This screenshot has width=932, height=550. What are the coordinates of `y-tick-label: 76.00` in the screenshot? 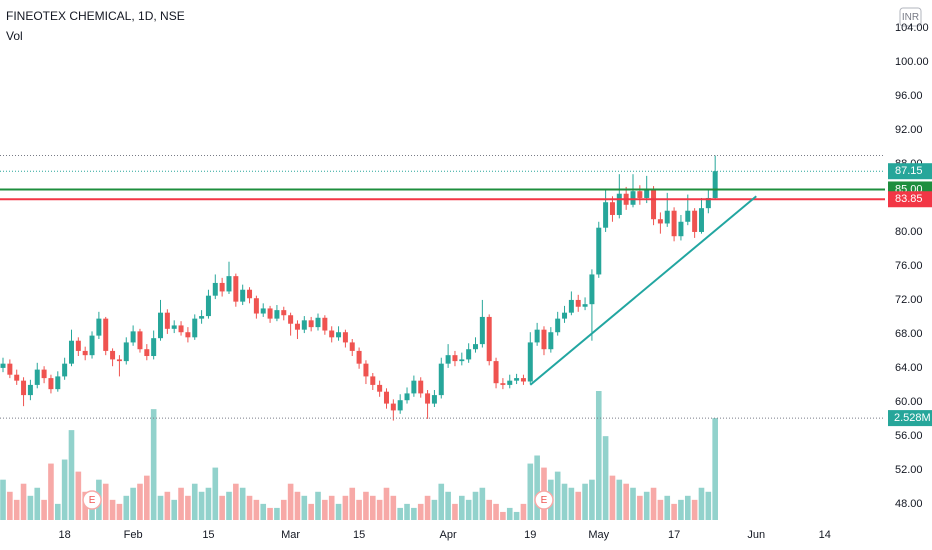 It's located at (909, 266).